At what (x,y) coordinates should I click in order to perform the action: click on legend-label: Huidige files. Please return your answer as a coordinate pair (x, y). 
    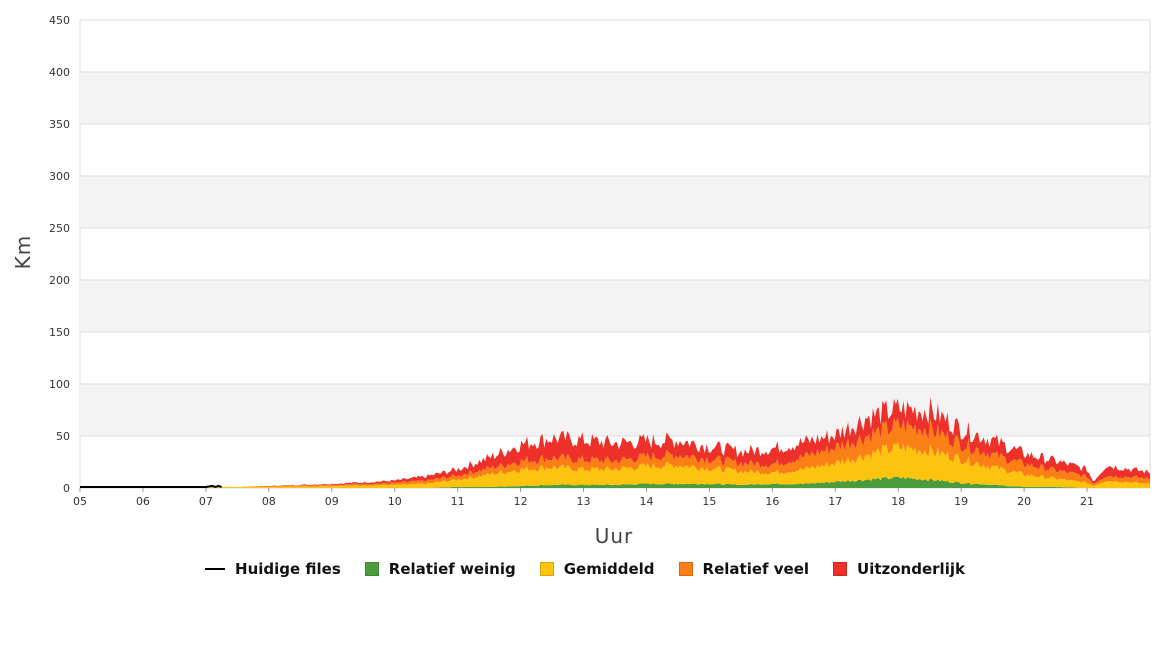
    Looking at the image, I should click on (288, 569).